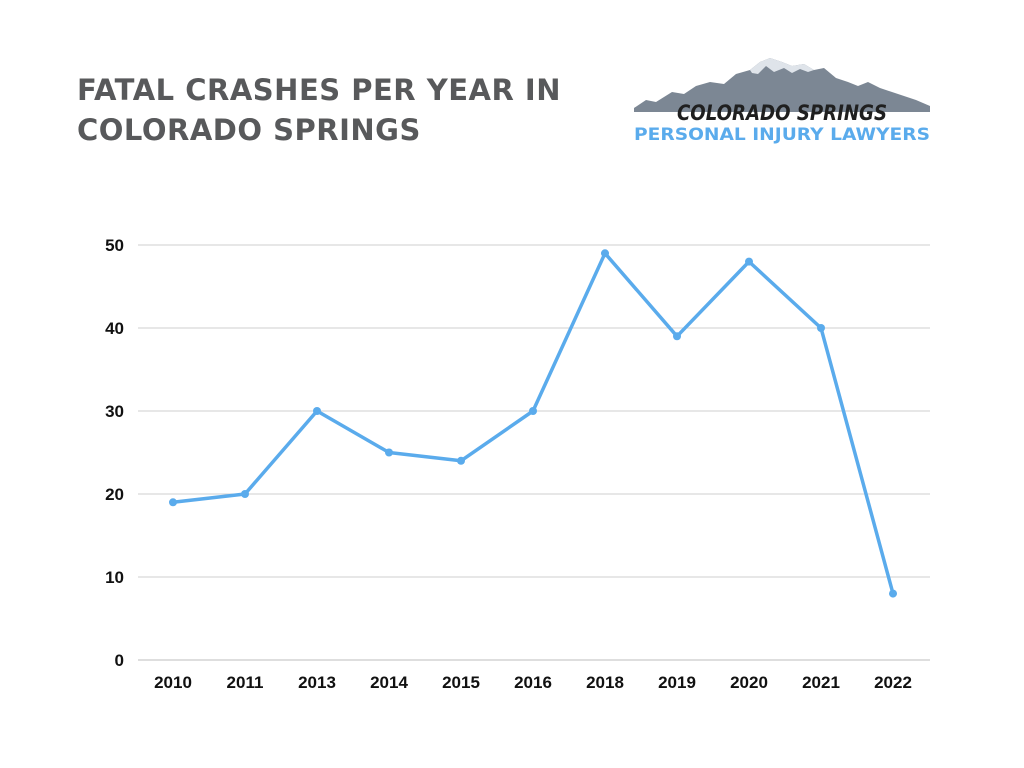 The image size is (1024, 768). What do you see at coordinates (782, 135) in the screenshot?
I see `logo-line-2: PERSONAL INJURY LAWYERS` at bounding box center [782, 135].